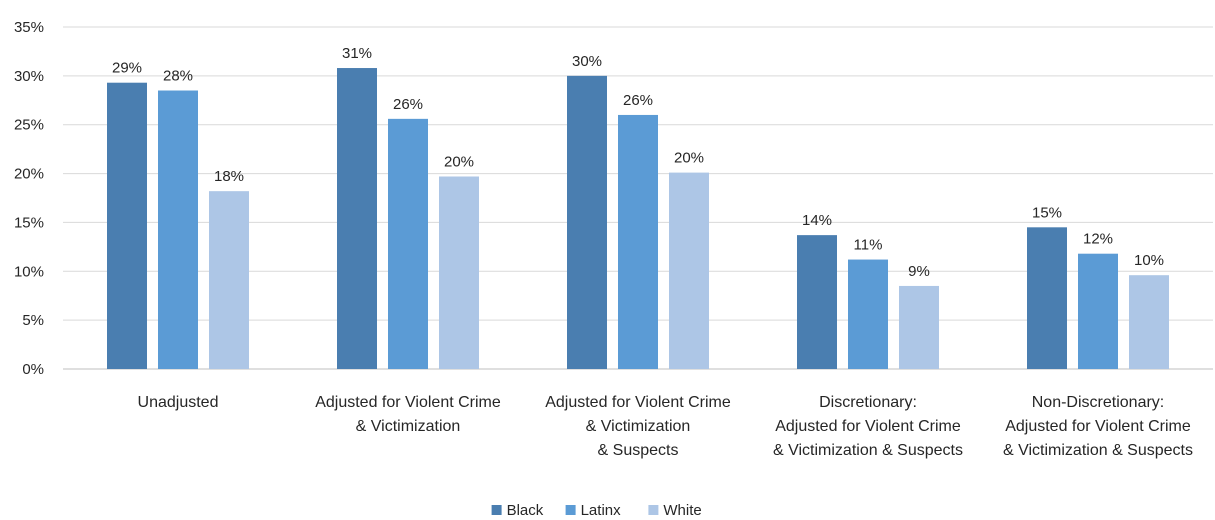 The height and width of the screenshot is (520, 1215). What do you see at coordinates (868, 402) in the screenshot?
I see `x-tick-label: Discretionary:` at bounding box center [868, 402].